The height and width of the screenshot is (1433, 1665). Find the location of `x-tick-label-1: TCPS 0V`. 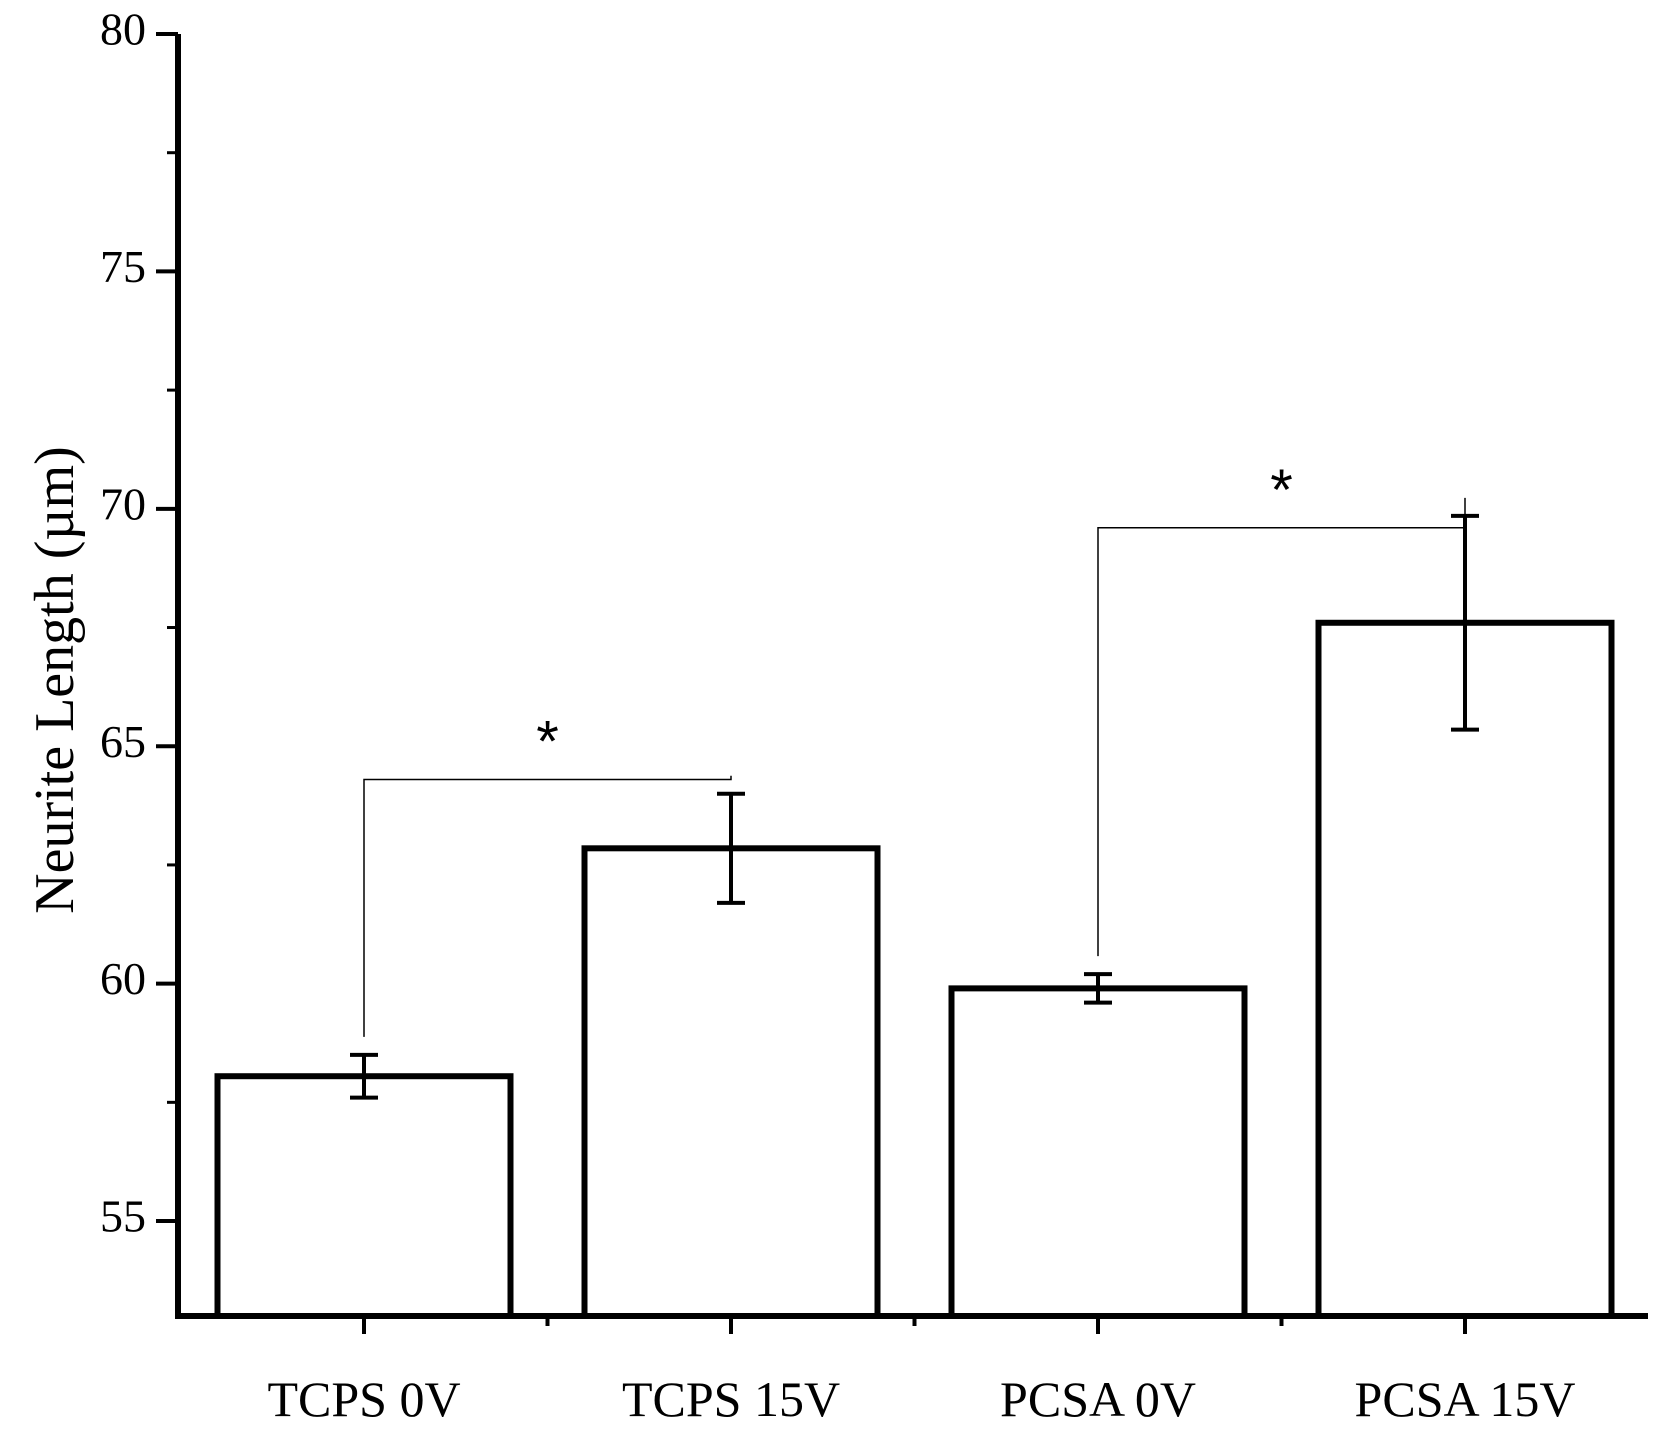

x-tick-label-1: TCPS 0V is located at coordinates (363, 1399).